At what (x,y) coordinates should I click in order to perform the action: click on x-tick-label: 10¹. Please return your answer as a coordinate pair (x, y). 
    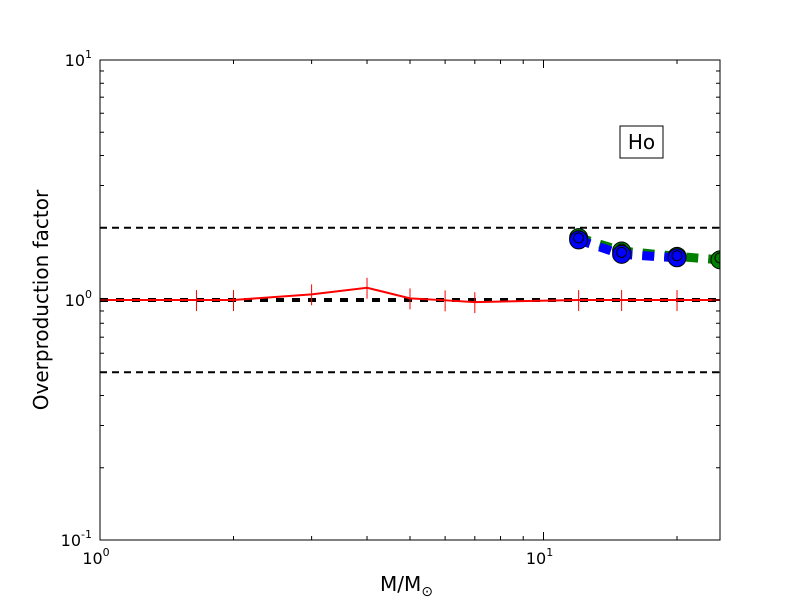
    Looking at the image, I should click on (539, 557).